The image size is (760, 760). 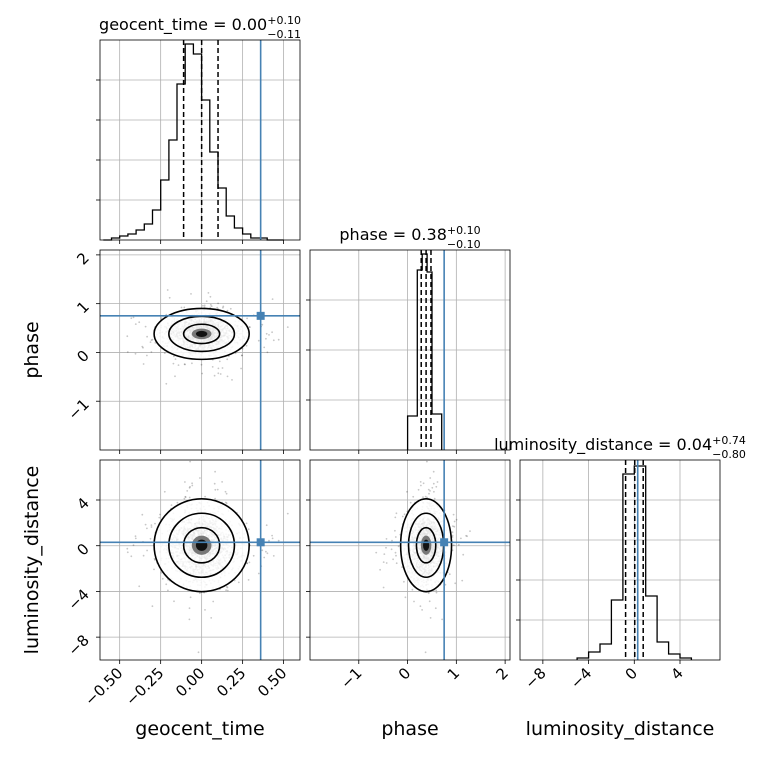 What do you see at coordinates (729, 440) in the screenshot?
I see `panel-title-plus-luminosity_distance: +0.74` at bounding box center [729, 440].